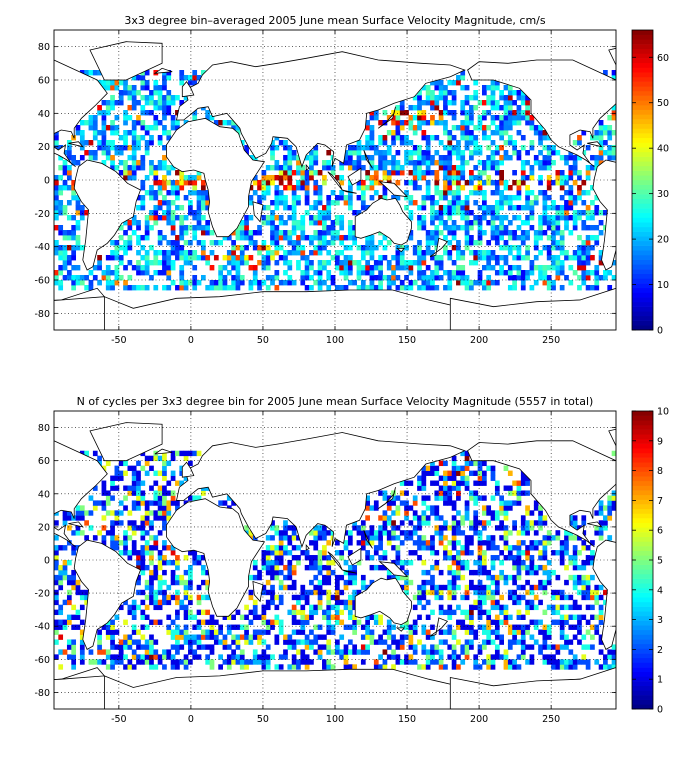  Describe the element at coordinates (682, 451) in the screenshot. I see `coastline` at that location.